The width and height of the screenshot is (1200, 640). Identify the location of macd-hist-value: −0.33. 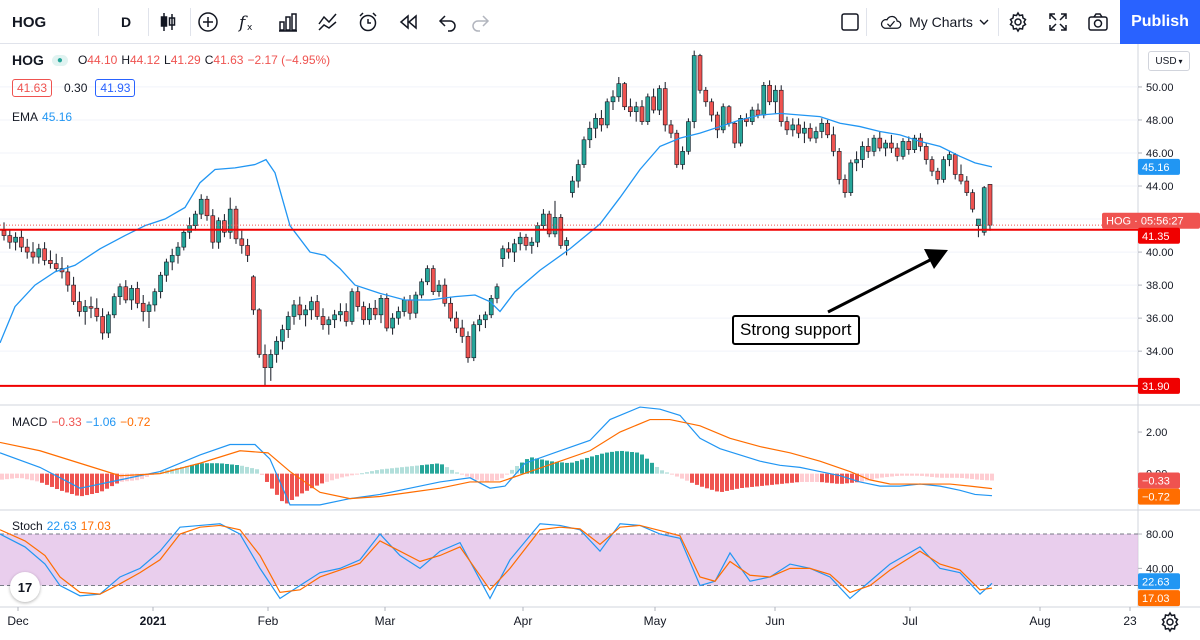
(66, 422).